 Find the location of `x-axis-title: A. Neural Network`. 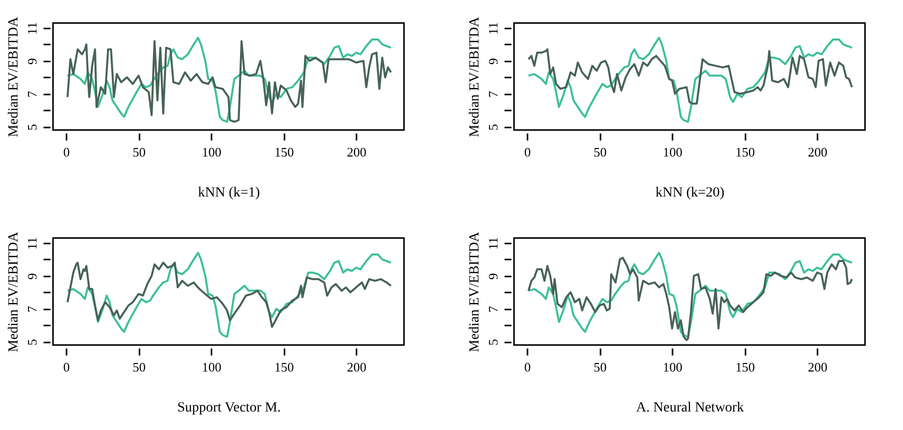

x-axis-title: A. Neural Network is located at coordinates (690, 408).